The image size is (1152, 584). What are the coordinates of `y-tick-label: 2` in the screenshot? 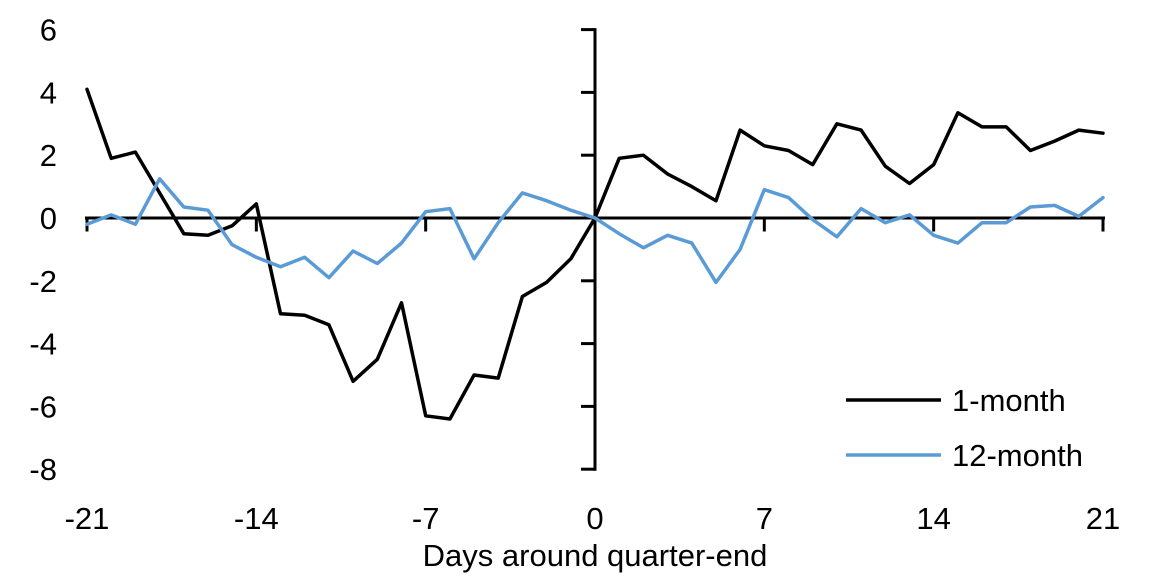 It's located at (48, 155).